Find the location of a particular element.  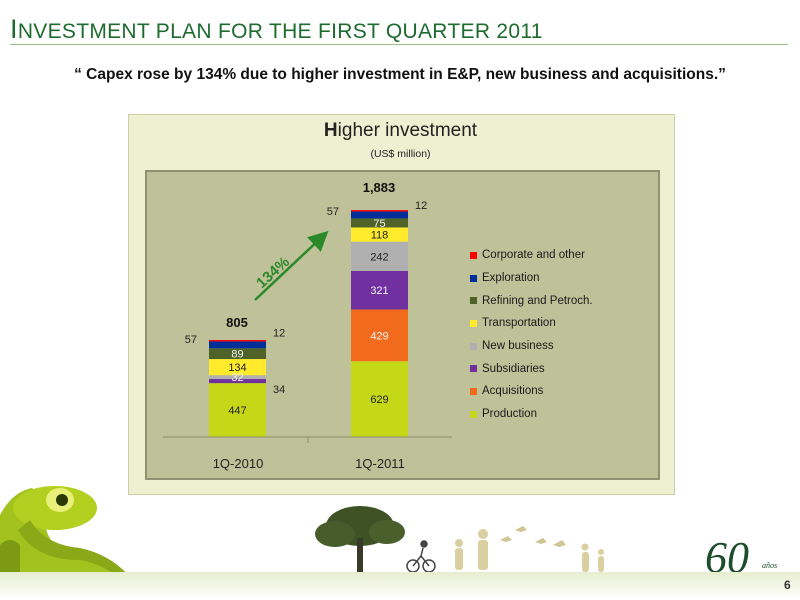

bar-transportation-1q2011 is located at coordinates (379, 234).